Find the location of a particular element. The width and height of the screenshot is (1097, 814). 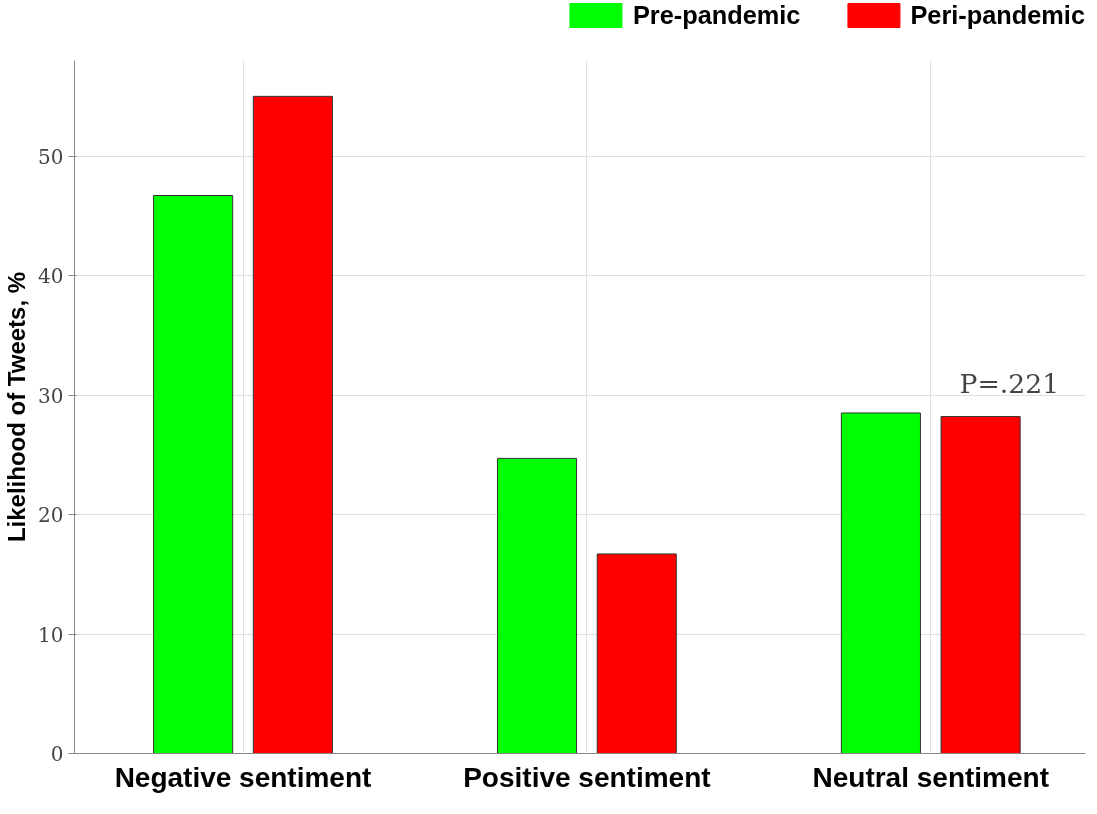

y-tick-label: 0 is located at coordinates (57, 754).